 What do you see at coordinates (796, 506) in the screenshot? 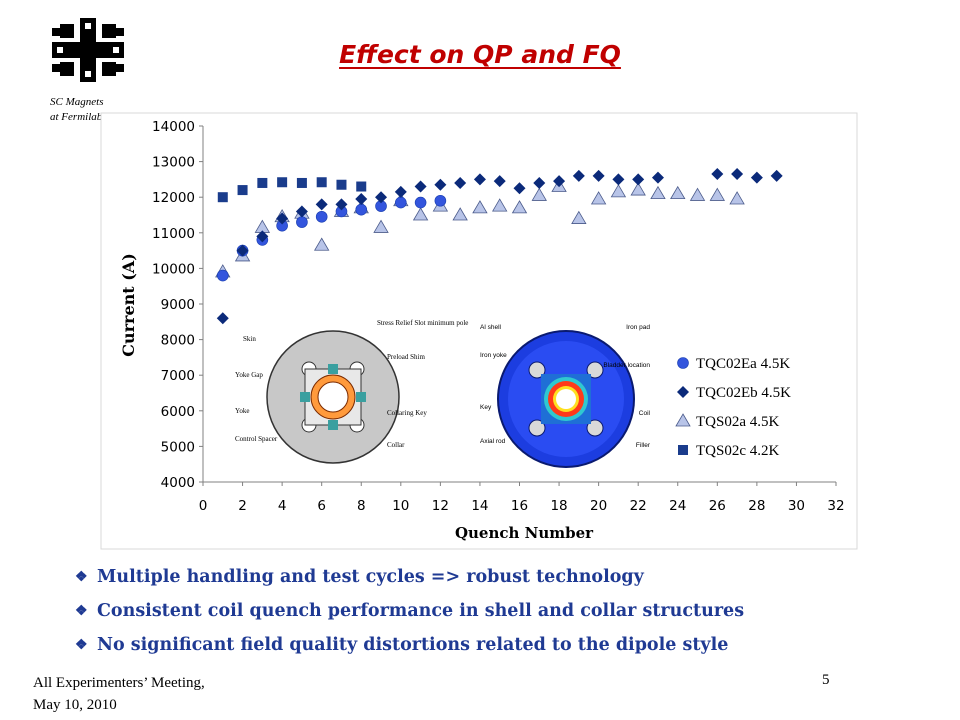
I see `x-tick-label: 30` at bounding box center [796, 506].